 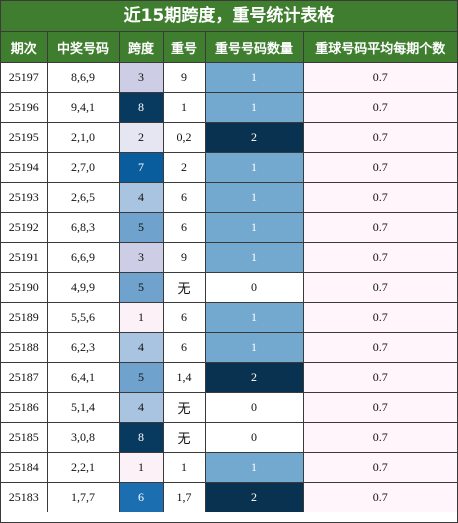 I want to click on table-row: 25192 6,8,3 5 6 1 0.7, so click(x=229, y=227).